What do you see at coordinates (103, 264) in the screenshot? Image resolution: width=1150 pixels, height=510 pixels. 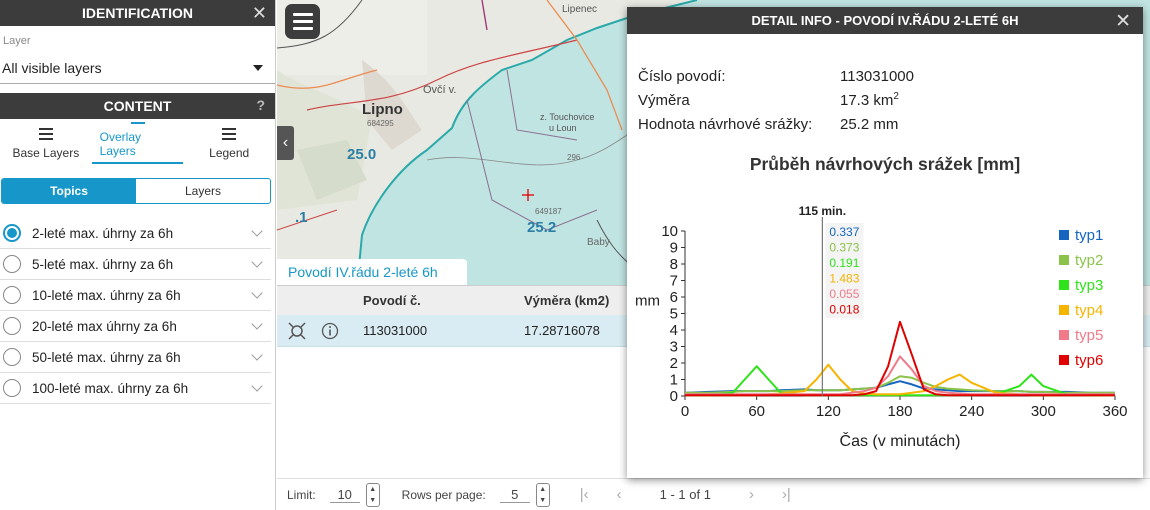 I see `topic-label: 5-leté max. úhrny za 6h` at bounding box center [103, 264].